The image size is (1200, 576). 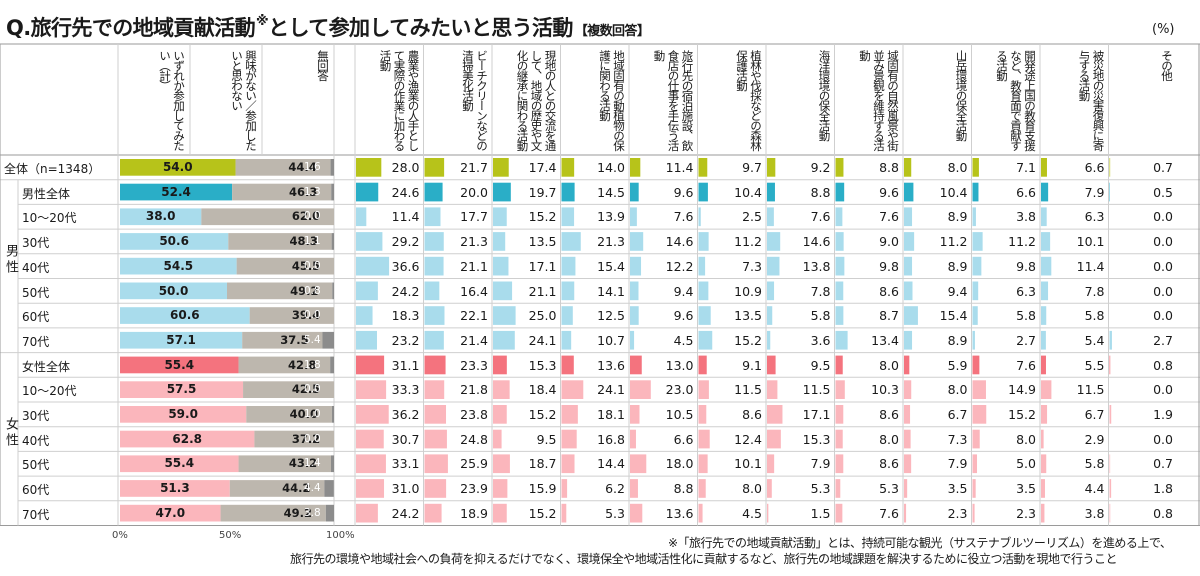 I want to click on stacked-value-participate: 54.0, so click(x=177, y=167).